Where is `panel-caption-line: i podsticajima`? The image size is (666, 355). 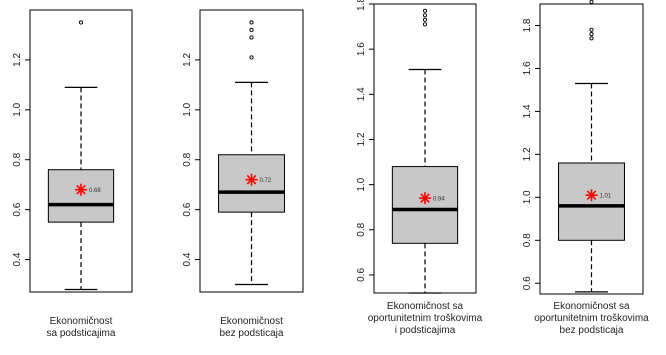
panel-caption-line: i podsticajima is located at coordinates (425, 330).